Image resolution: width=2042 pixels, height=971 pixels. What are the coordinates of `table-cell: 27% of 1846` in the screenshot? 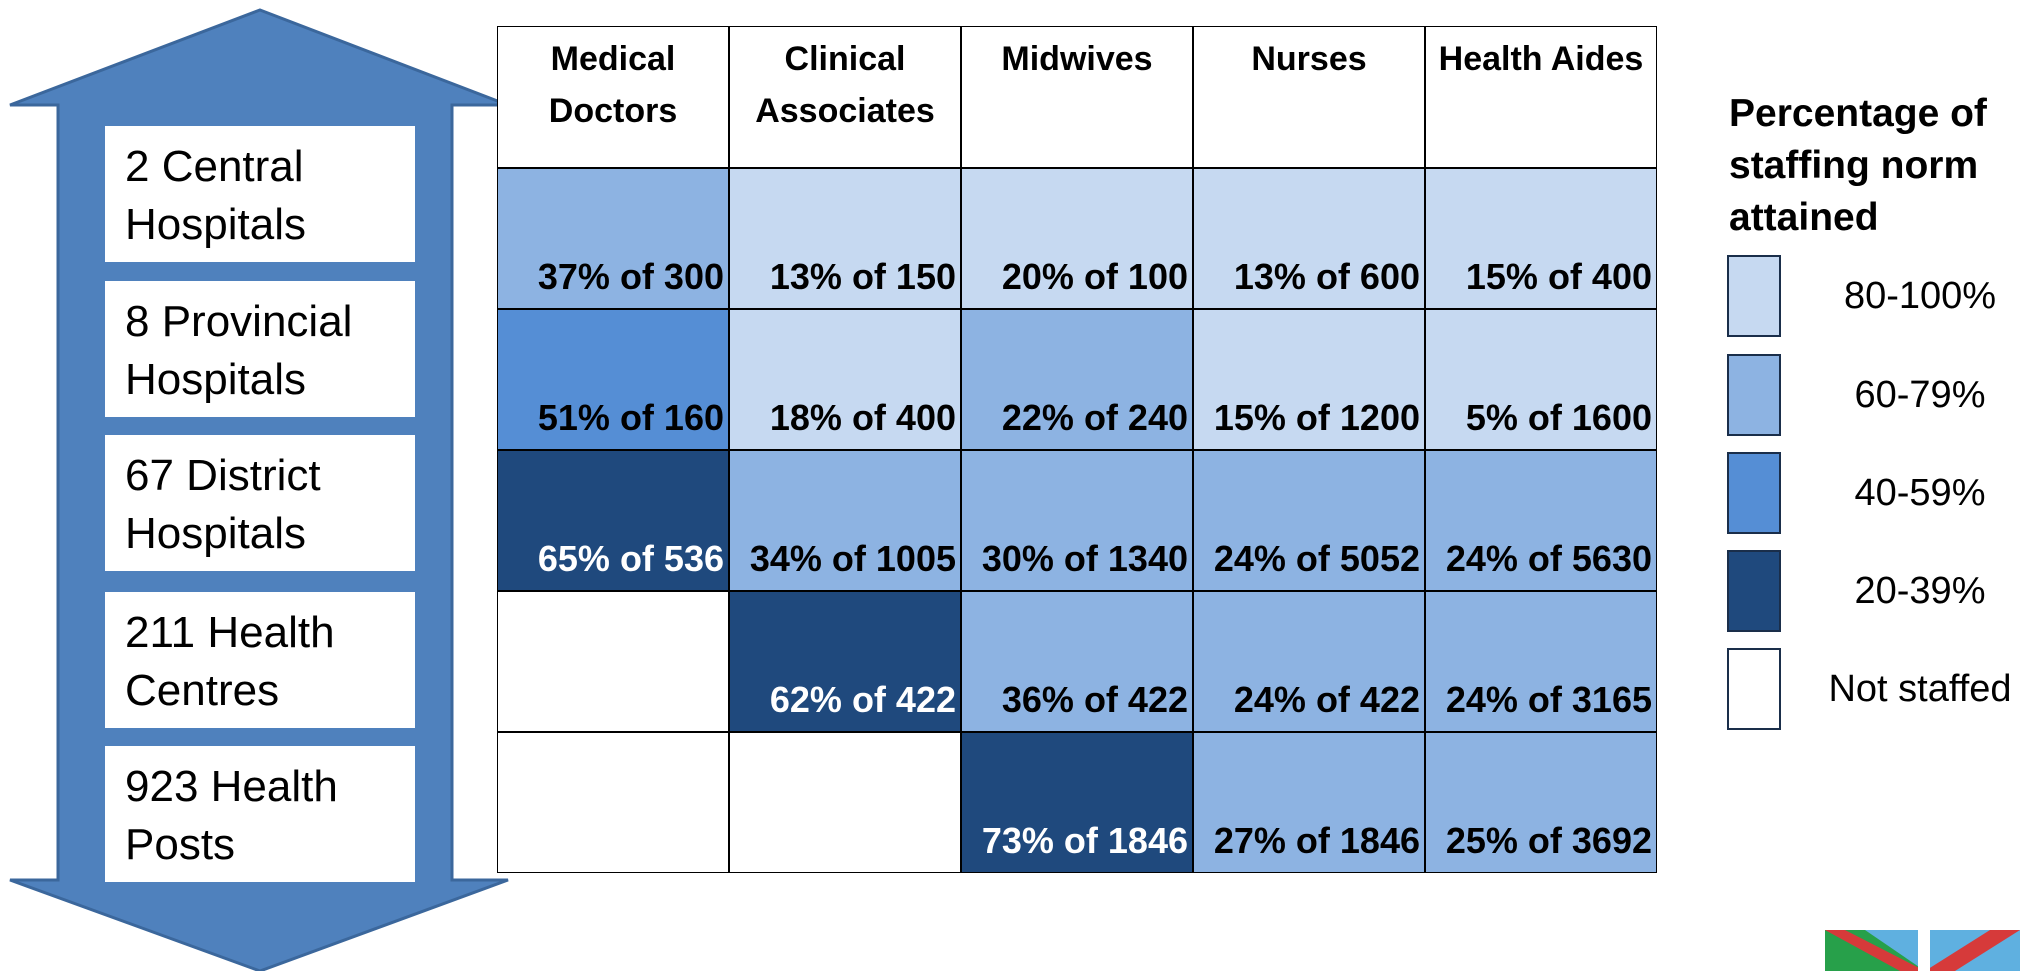 It's located at (1309, 802).